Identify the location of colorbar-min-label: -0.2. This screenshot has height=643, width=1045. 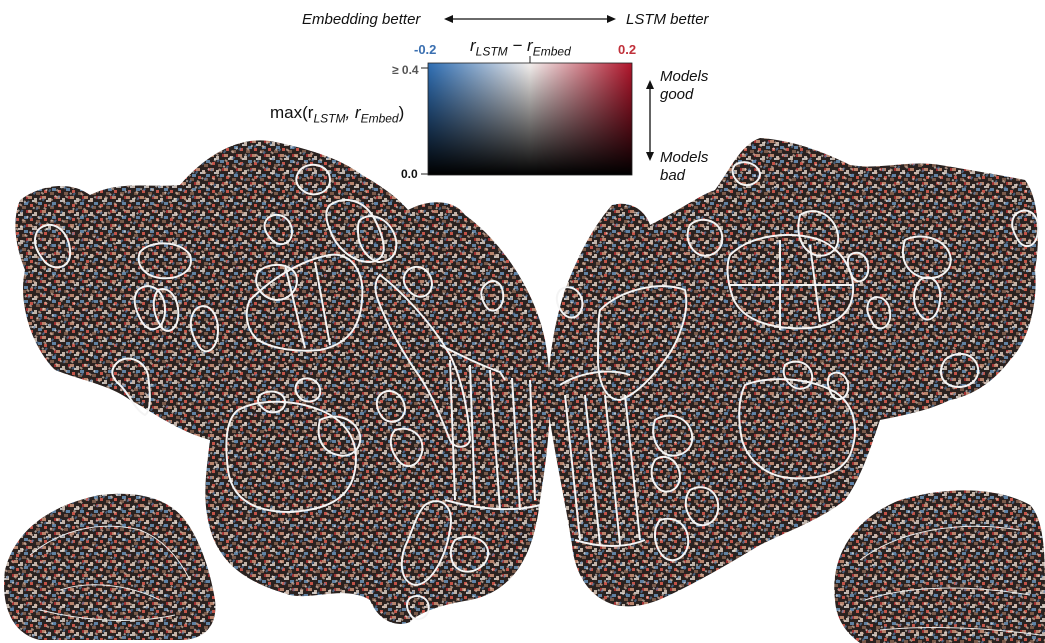
(425, 49).